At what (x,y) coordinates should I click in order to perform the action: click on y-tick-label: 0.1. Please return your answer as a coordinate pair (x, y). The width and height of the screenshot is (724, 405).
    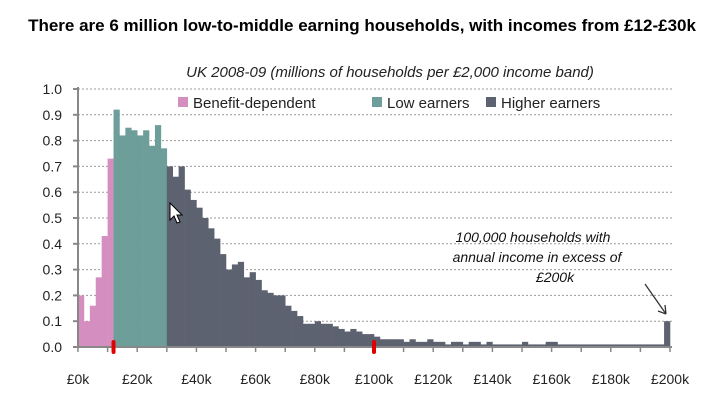
    Looking at the image, I should click on (53, 321).